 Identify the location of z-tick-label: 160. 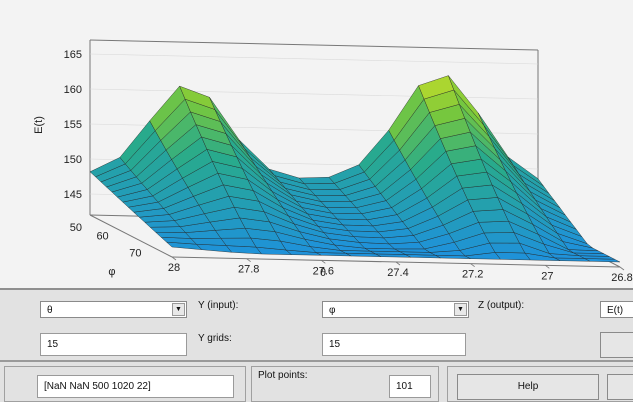
(73, 90).